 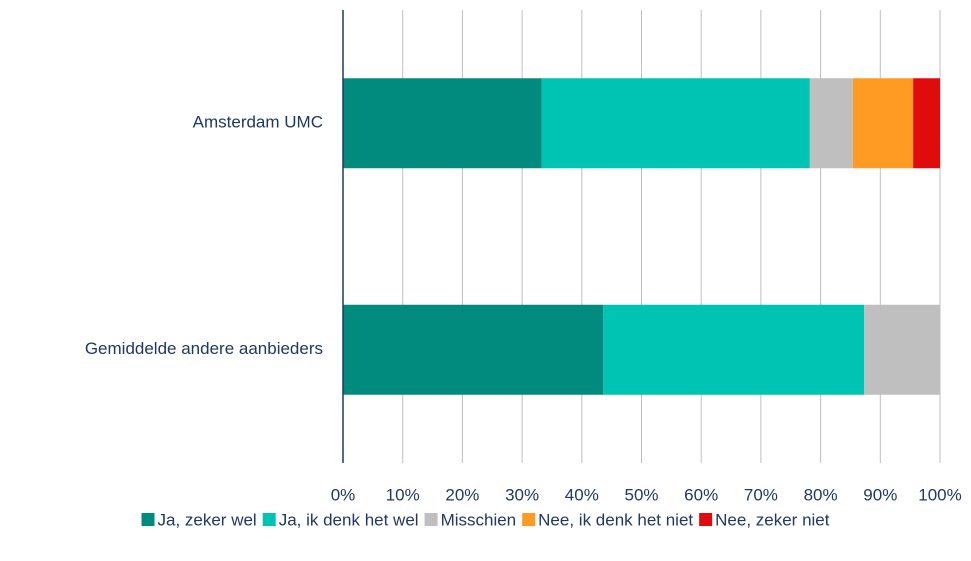 I want to click on x-tick-label: 20%, so click(x=462, y=494).